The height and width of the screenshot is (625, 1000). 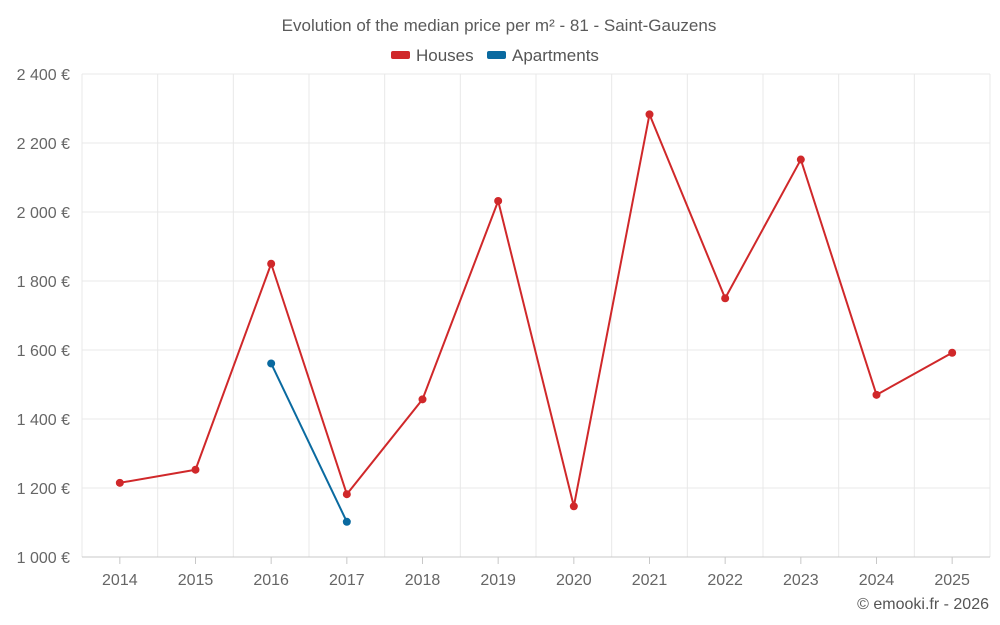 What do you see at coordinates (43, 489) in the screenshot?
I see `y-tick-label: 1 200 €` at bounding box center [43, 489].